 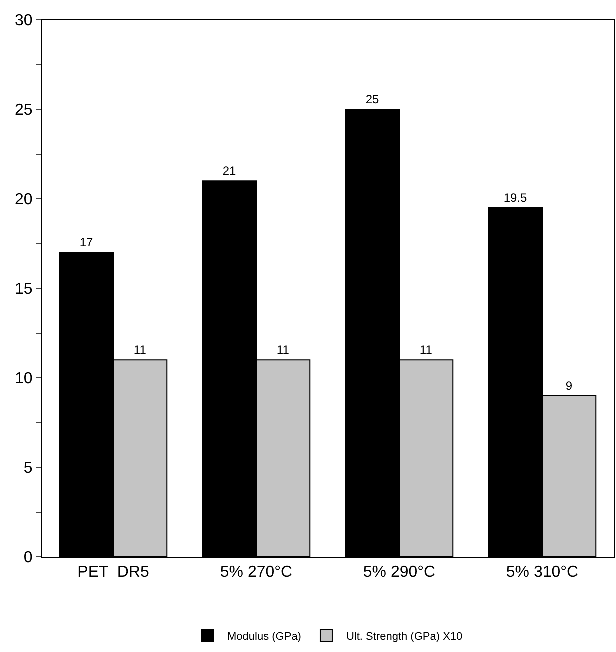 I want to click on legend-label: Modulus (GPa), so click(x=265, y=637).